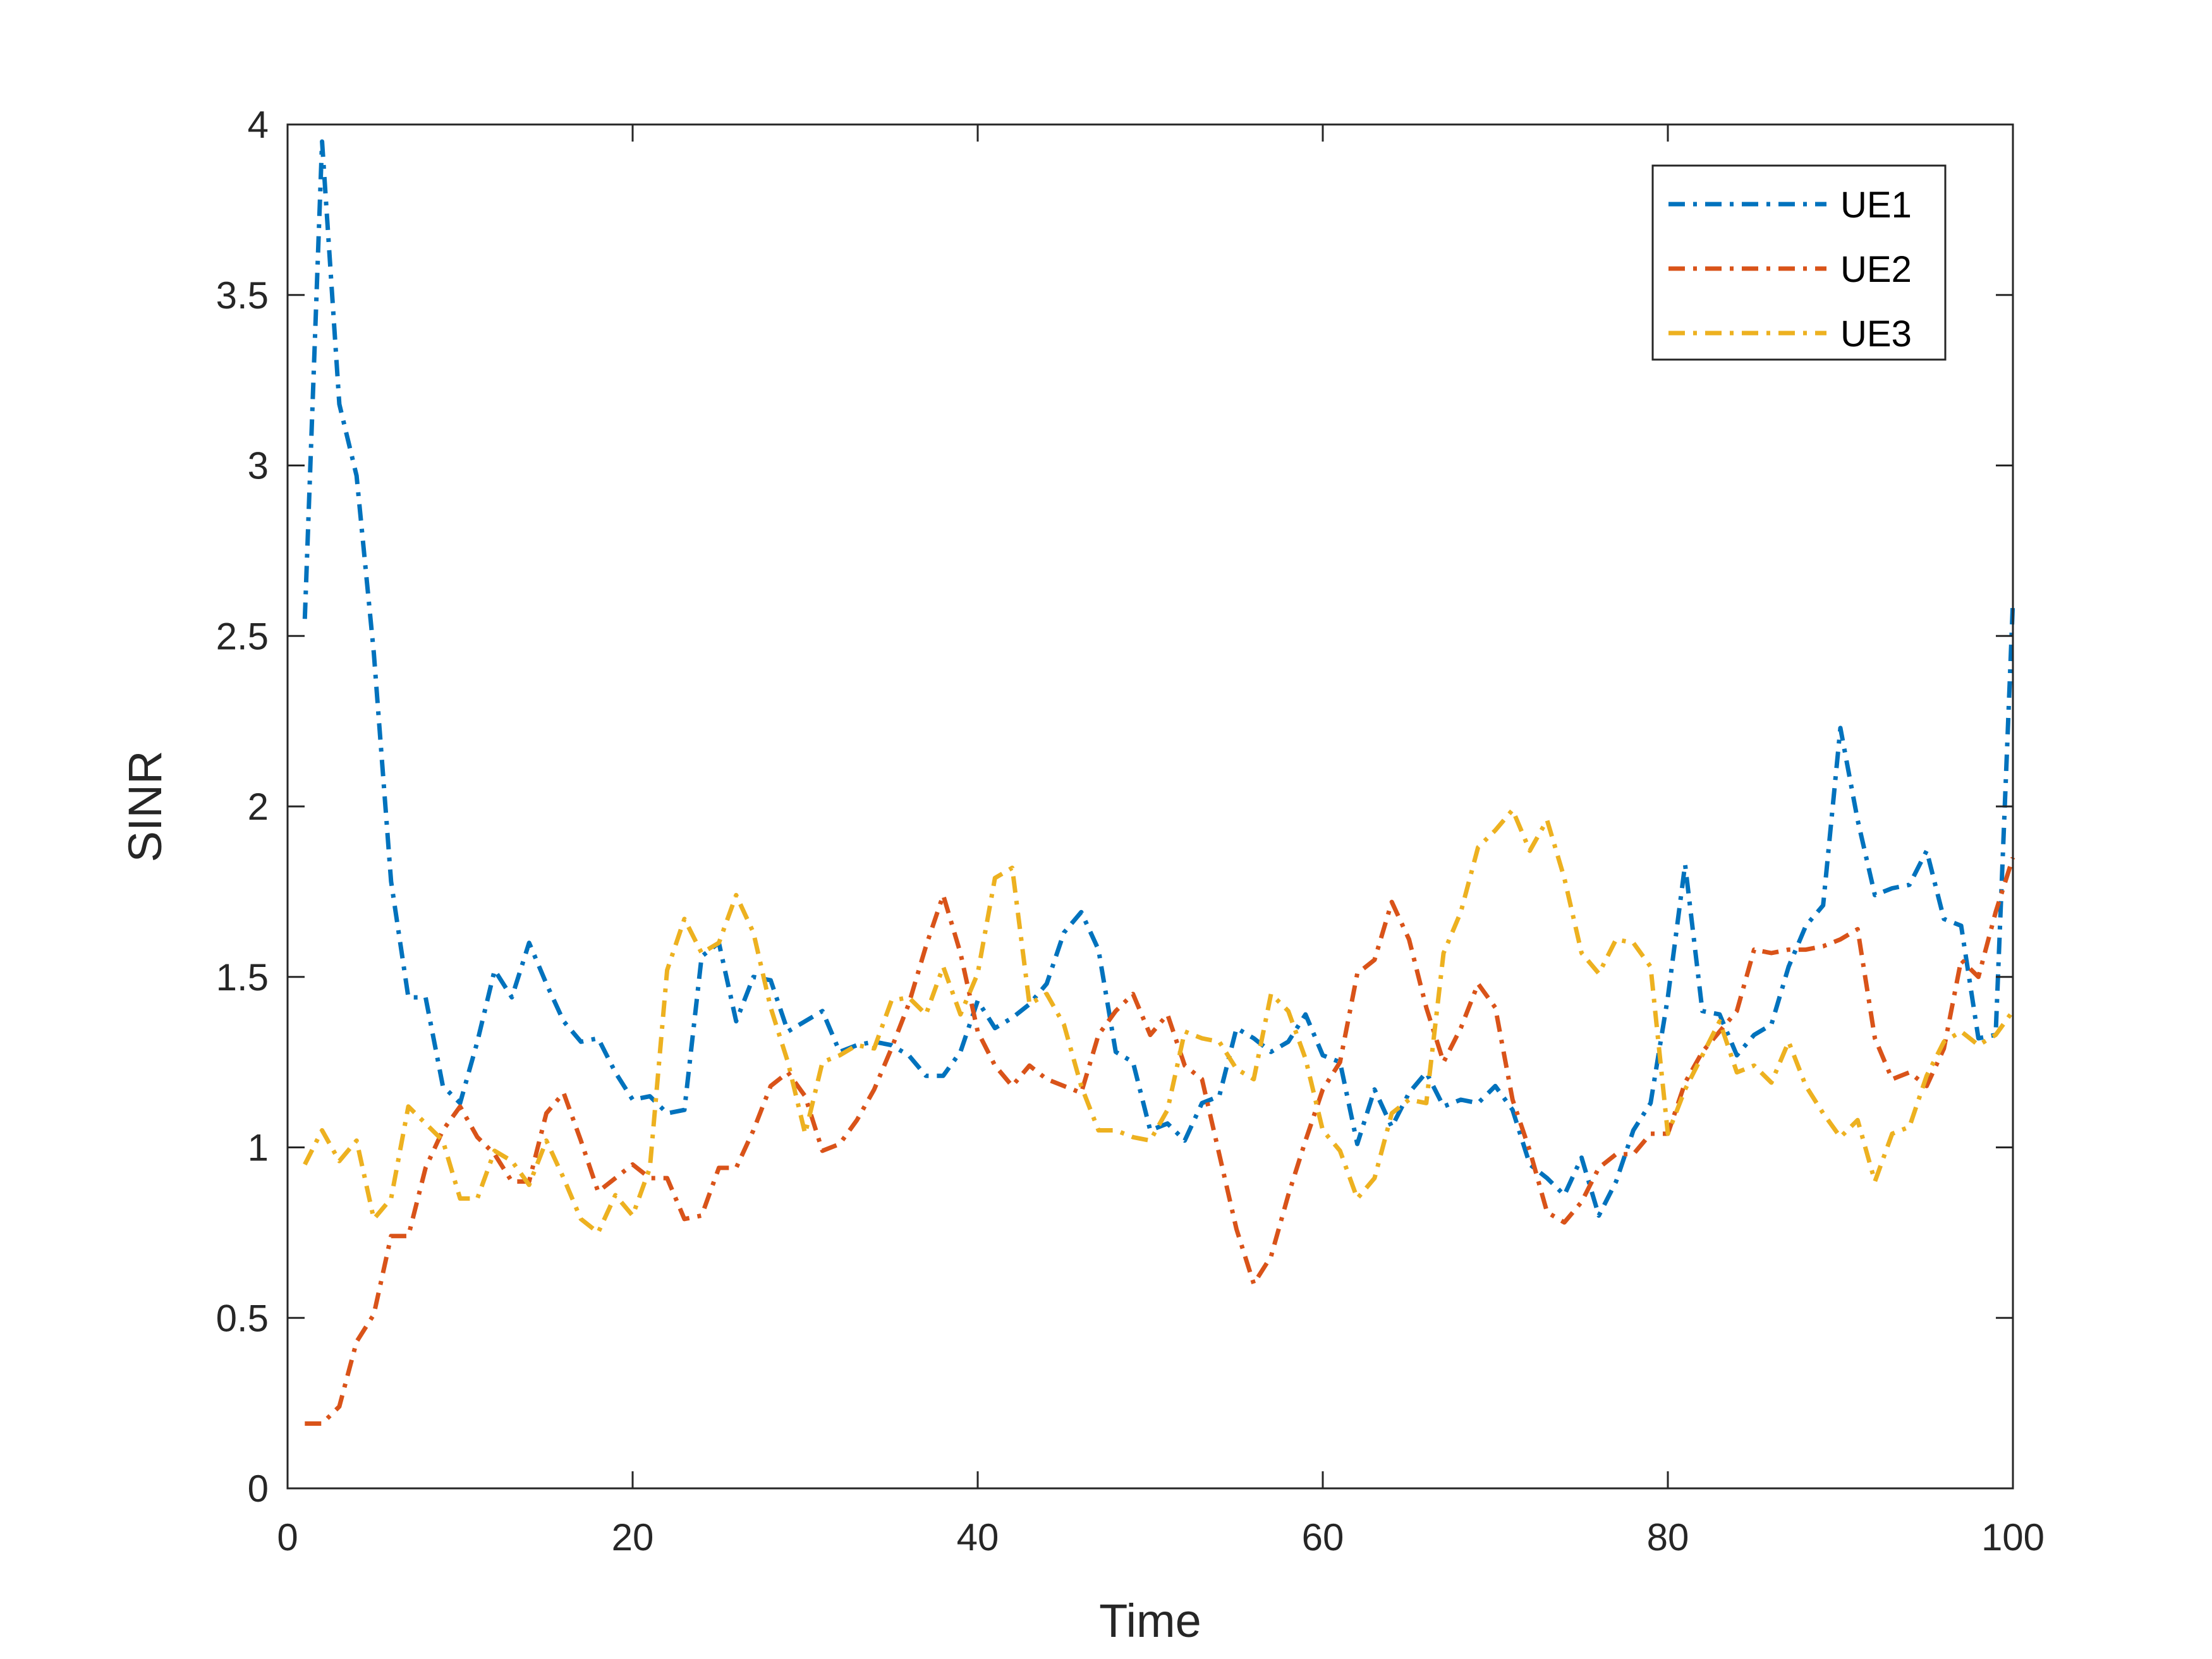 The width and height of the screenshot is (2212, 1659). I want to click on y-tick-label: 1.5, so click(242, 977).